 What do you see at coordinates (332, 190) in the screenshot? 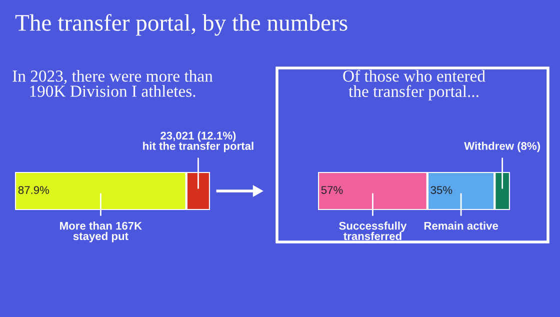
I see `data-label: 57%` at bounding box center [332, 190].